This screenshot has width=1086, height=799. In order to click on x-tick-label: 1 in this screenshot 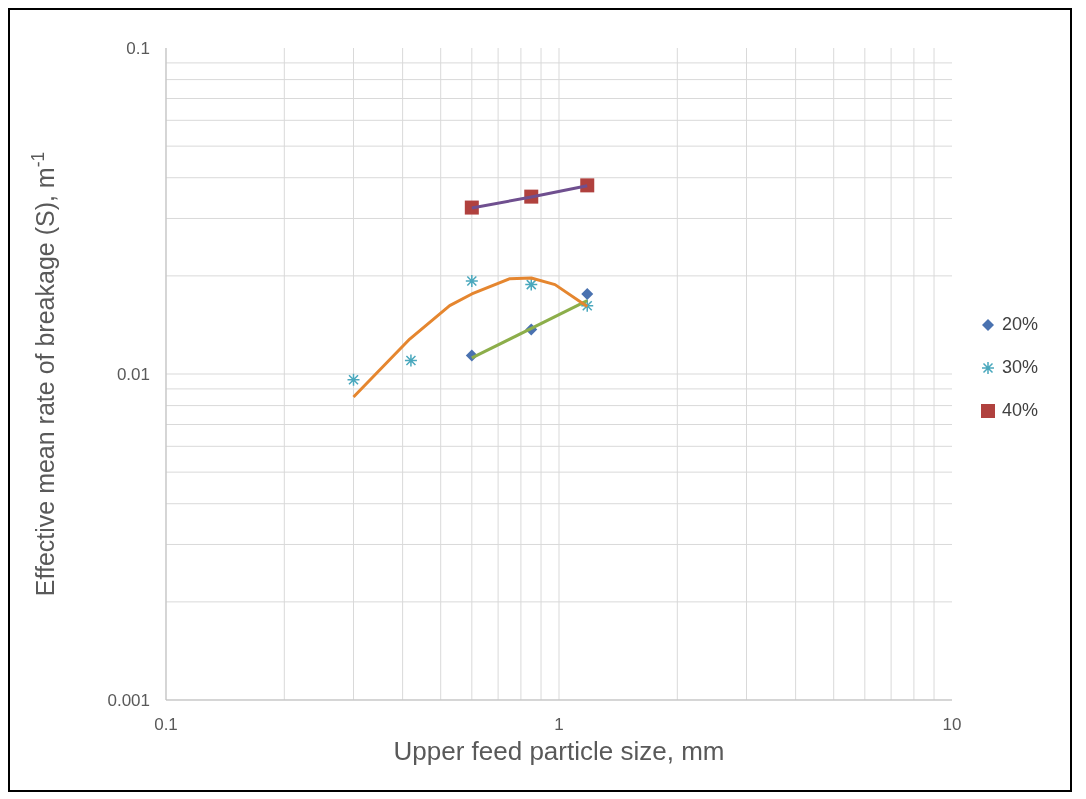, I will do `click(559, 725)`.